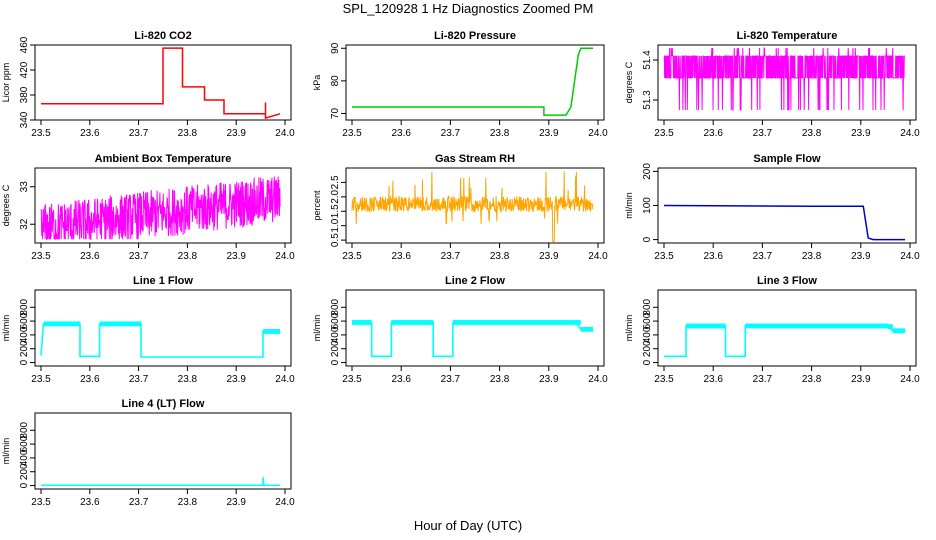 The width and height of the screenshot is (936, 540). What do you see at coordinates (24, 187) in the screenshot?
I see `y-tick-label: 33` at bounding box center [24, 187].